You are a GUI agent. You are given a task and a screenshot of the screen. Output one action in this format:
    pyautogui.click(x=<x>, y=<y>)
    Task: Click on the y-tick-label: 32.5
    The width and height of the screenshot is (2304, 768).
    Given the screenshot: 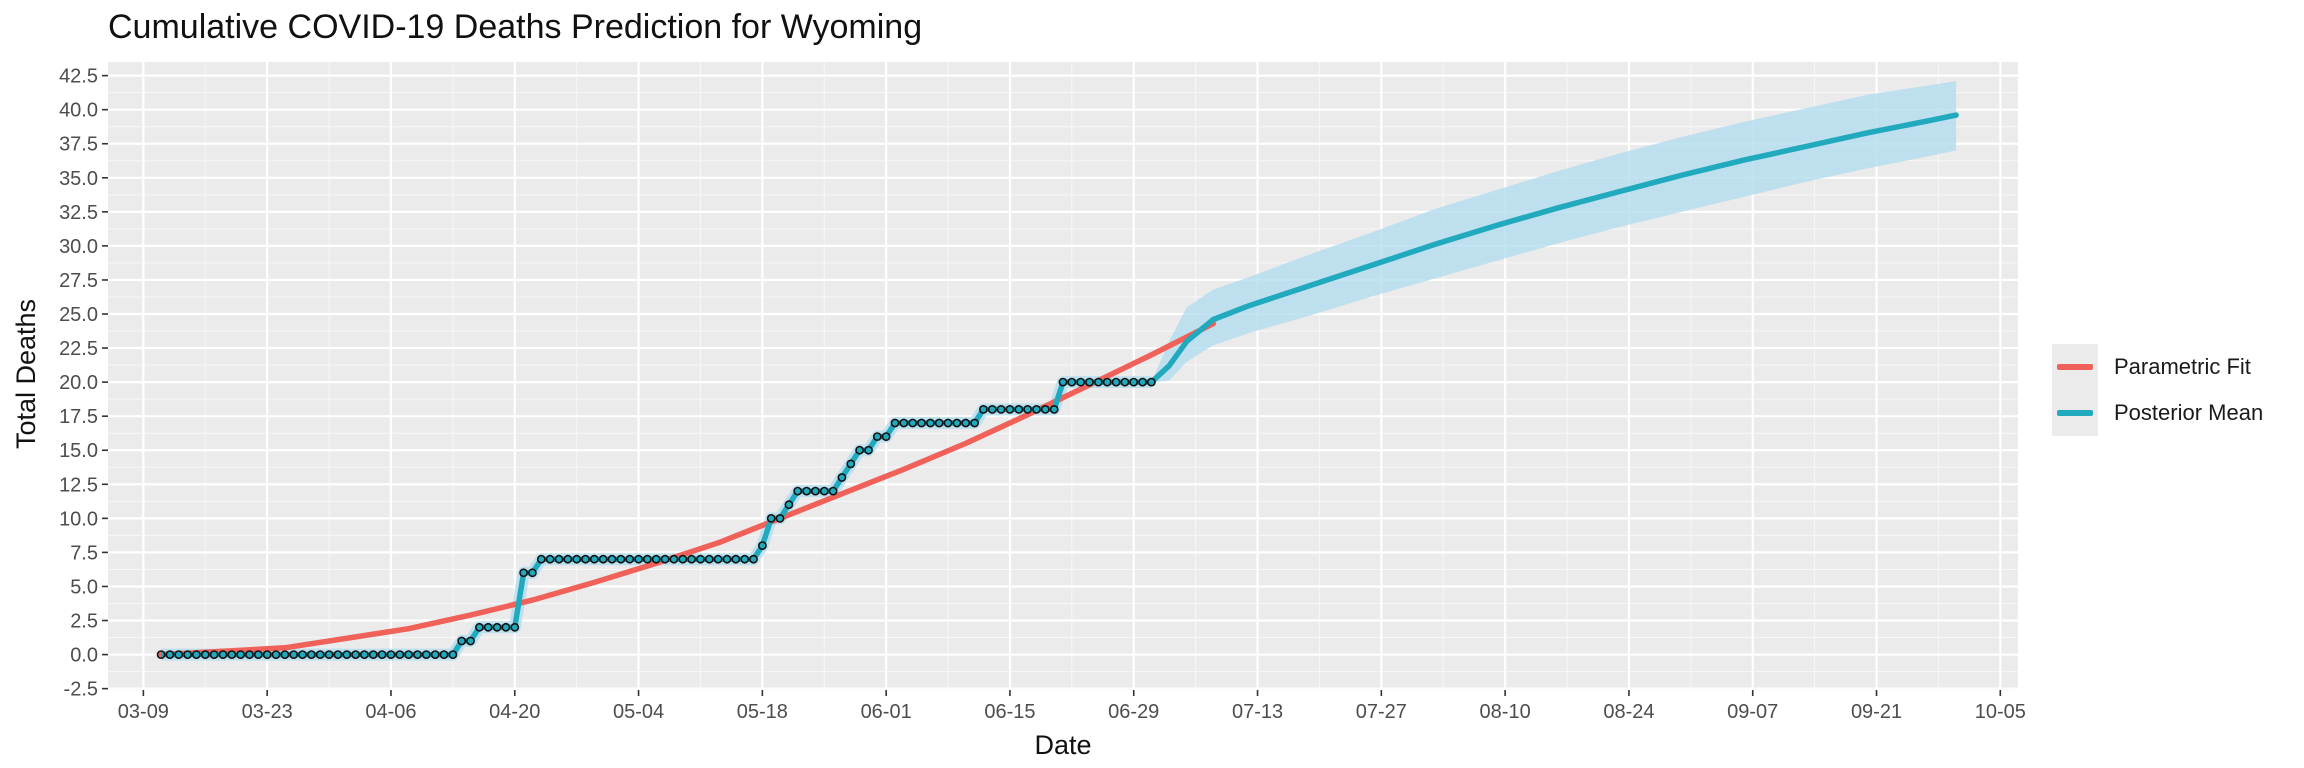 What is the action you would take?
    pyautogui.click(x=78, y=213)
    